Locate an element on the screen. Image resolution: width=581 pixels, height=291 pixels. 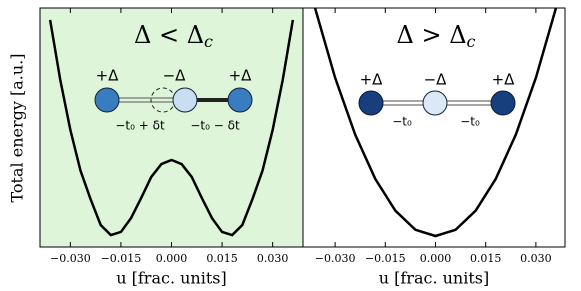
panel-title-text: Δ < Δ is located at coordinates (169, 35).